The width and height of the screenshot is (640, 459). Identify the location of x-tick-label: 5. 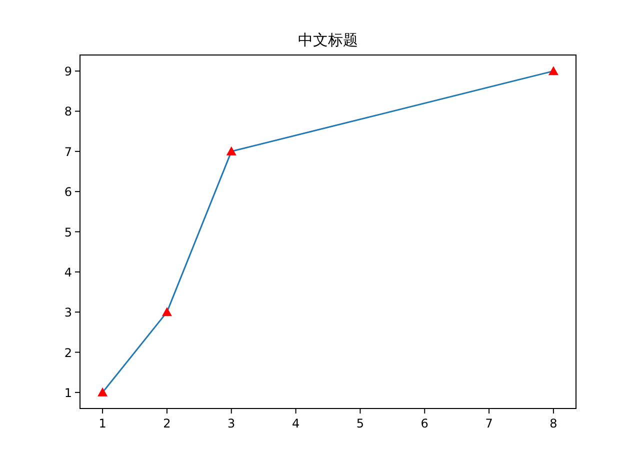
(360, 423).